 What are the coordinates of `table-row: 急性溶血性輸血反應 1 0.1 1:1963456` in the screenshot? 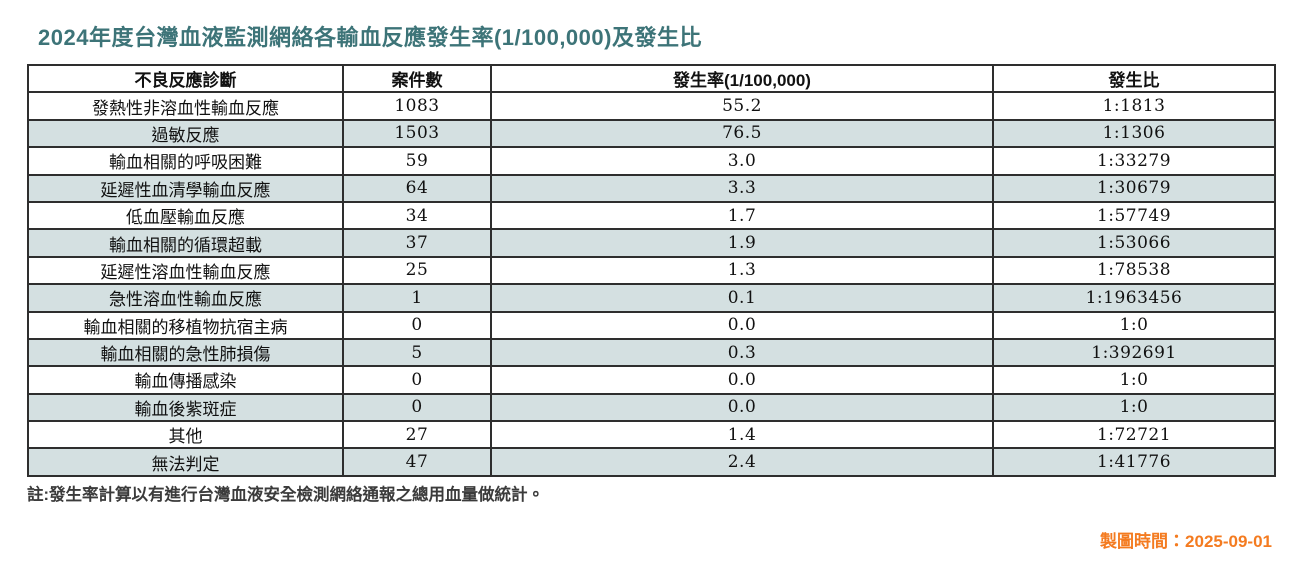 It's located at (651, 298).